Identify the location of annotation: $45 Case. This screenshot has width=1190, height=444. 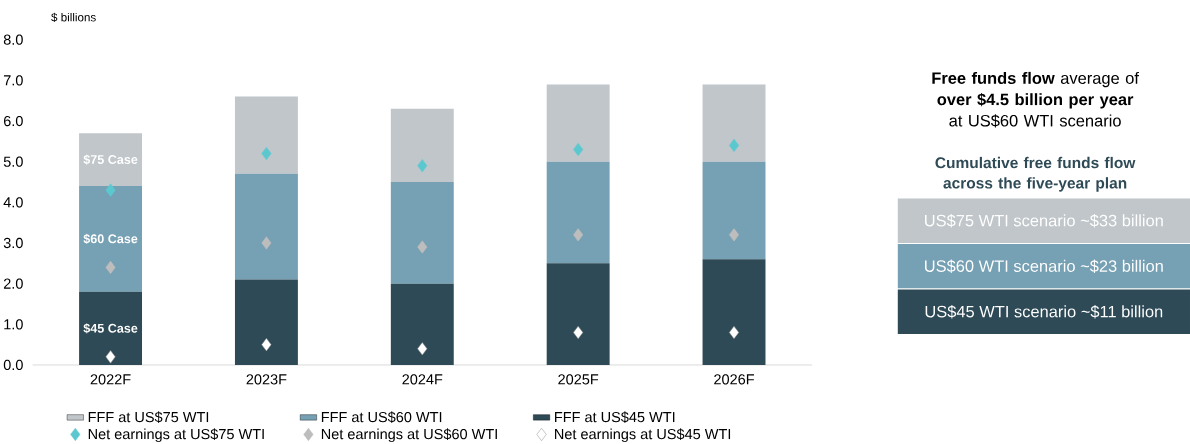
(110, 328).